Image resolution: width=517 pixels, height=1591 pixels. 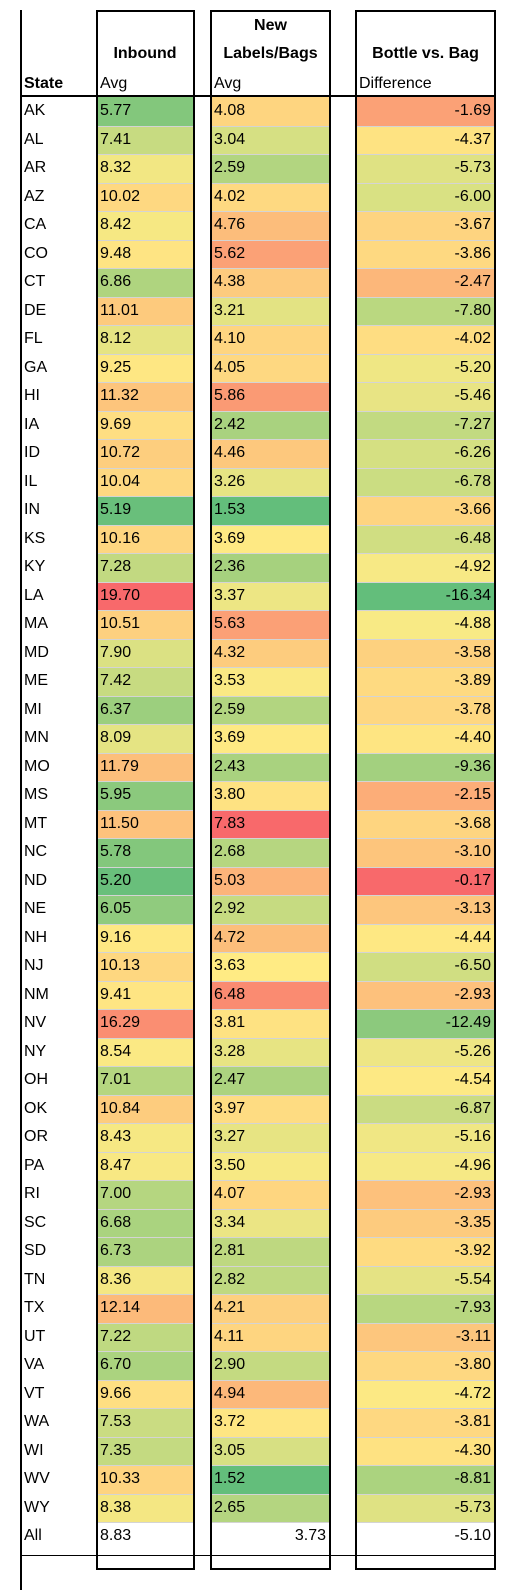 What do you see at coordinates (35, 281) in the screenshot?
I see `state-cell: CT` at bounding box center [35, 281].